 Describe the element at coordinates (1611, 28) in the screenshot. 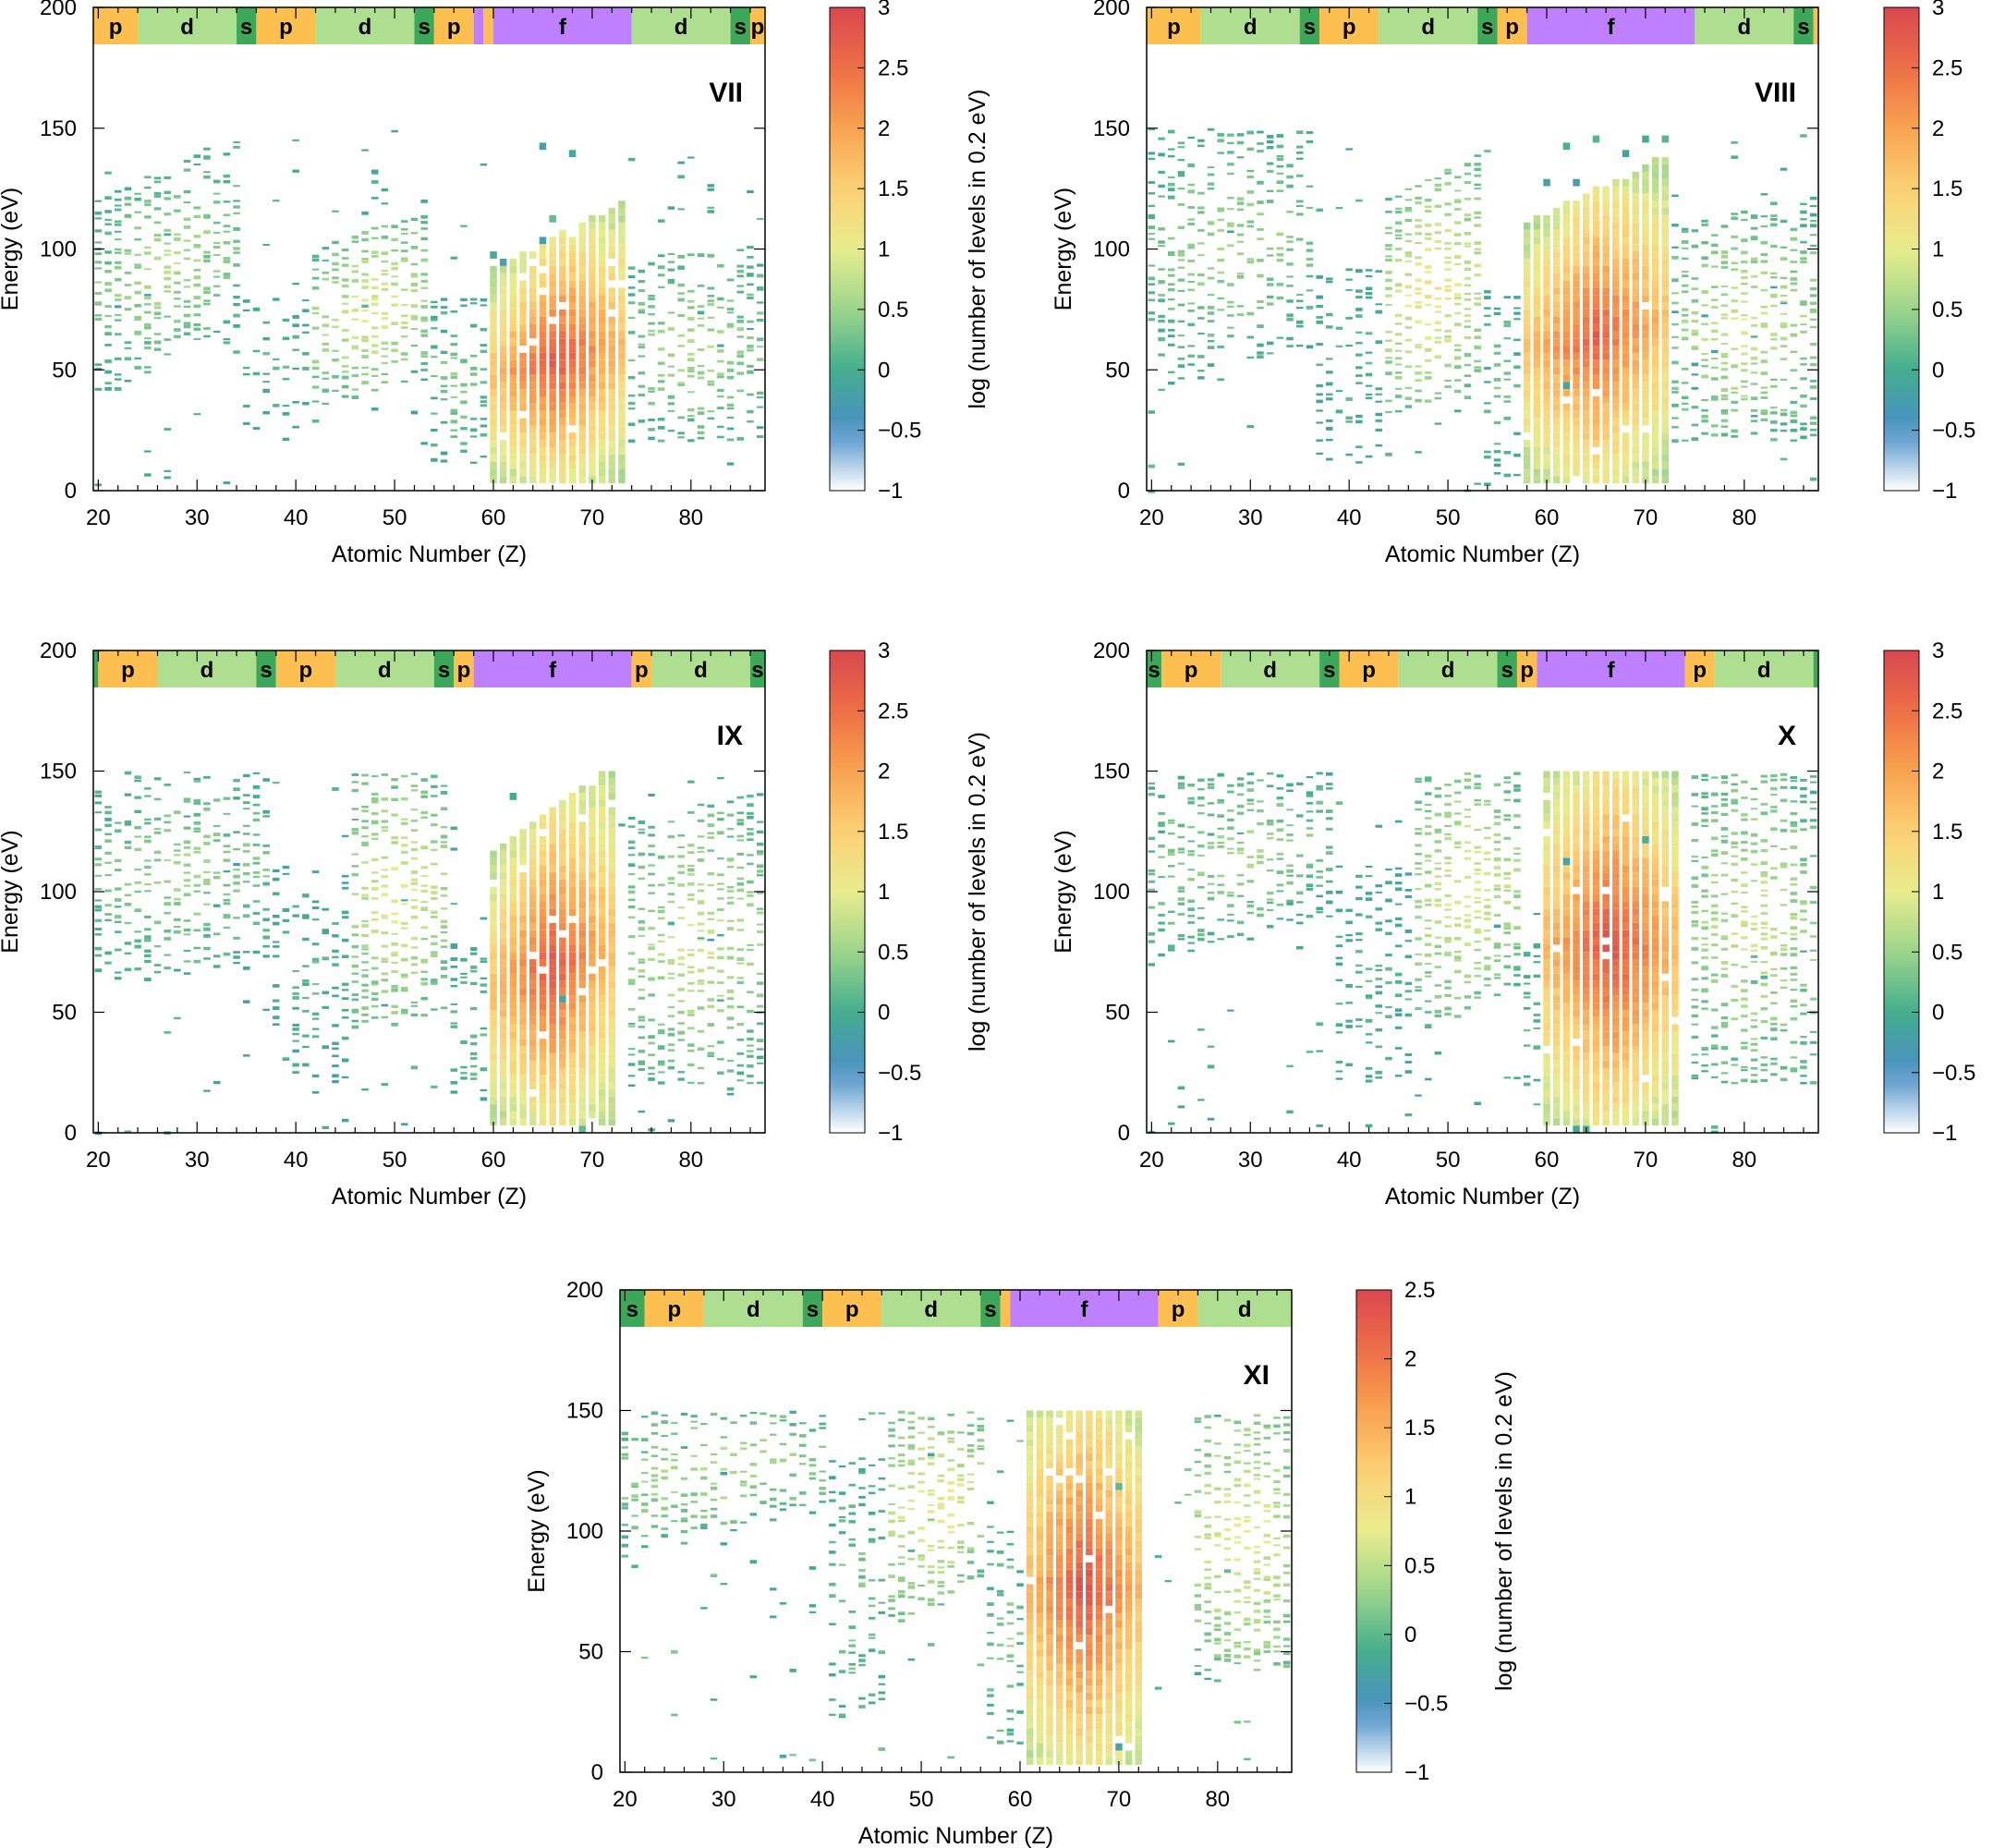

I see `block-label: f` at that location.